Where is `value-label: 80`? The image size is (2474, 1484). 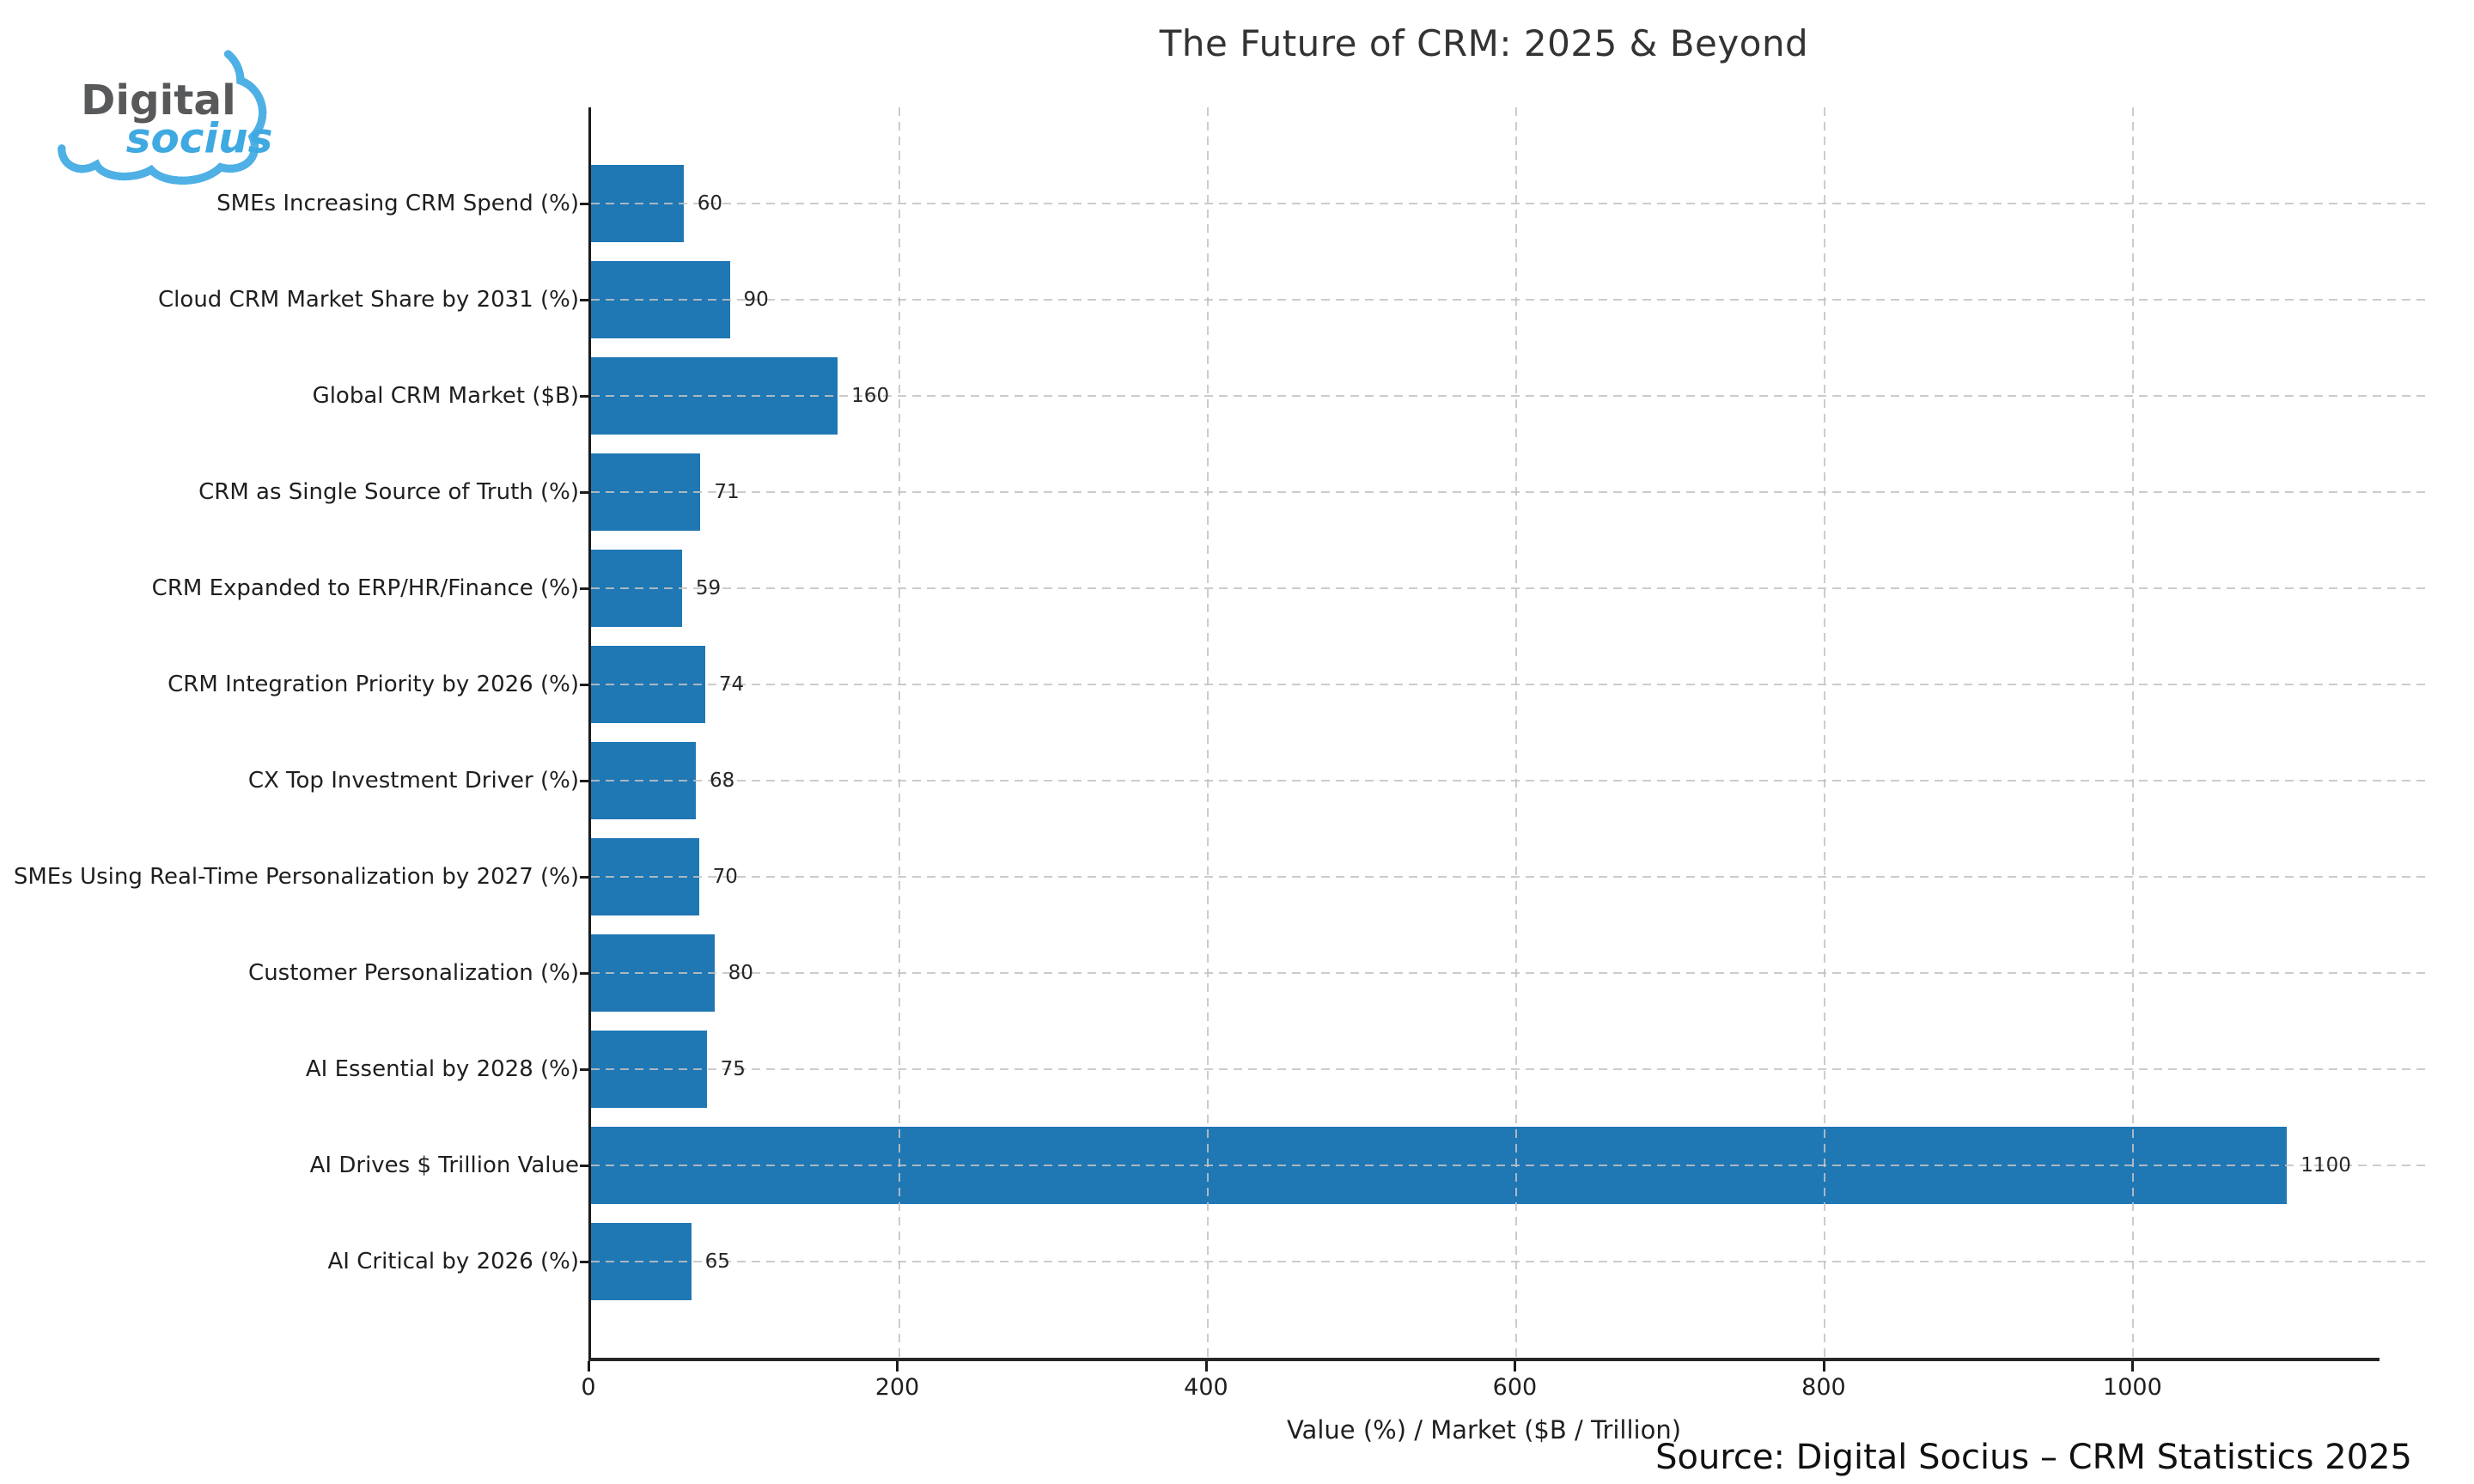 value-label: 80 is located at coordinates (740, 973).